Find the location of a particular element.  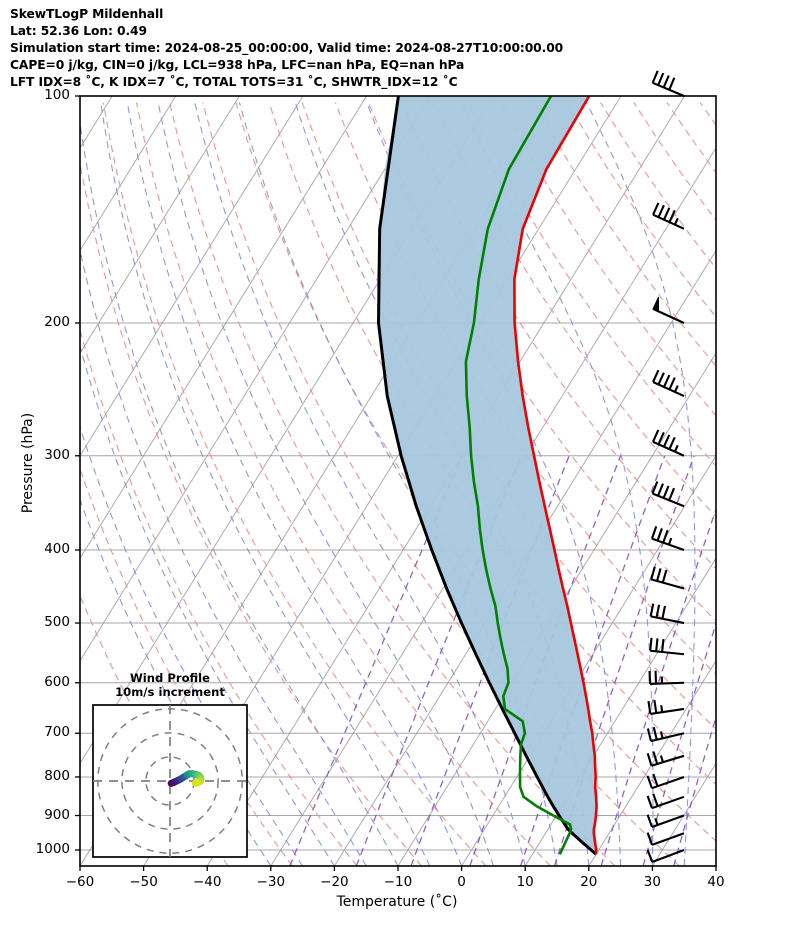

y-axis-title: Pressure (hPa) is located at coordinates (28, 463).